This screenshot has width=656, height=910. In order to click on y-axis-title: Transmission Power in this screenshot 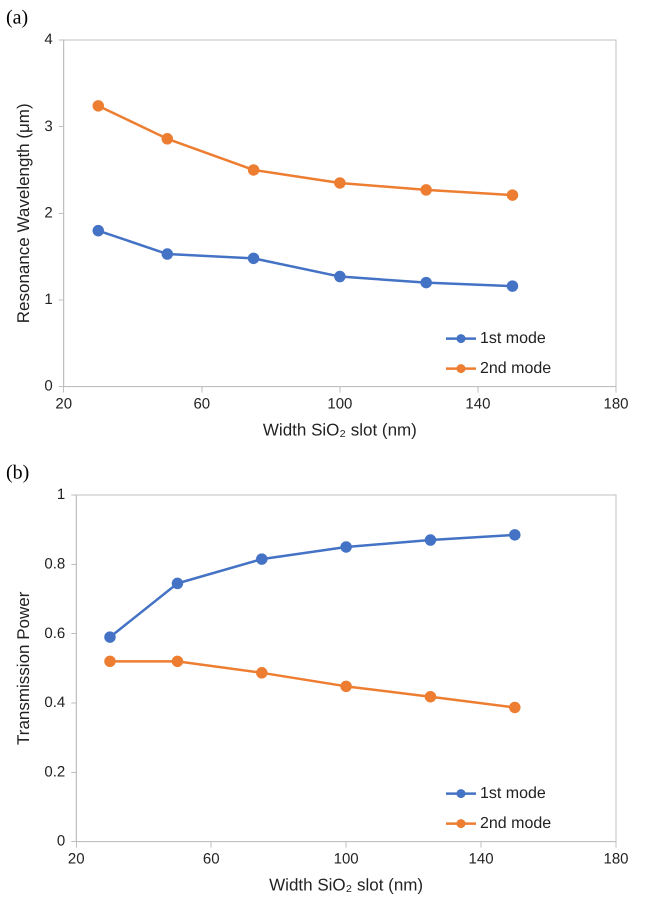, I will do `click(23, 668)`.